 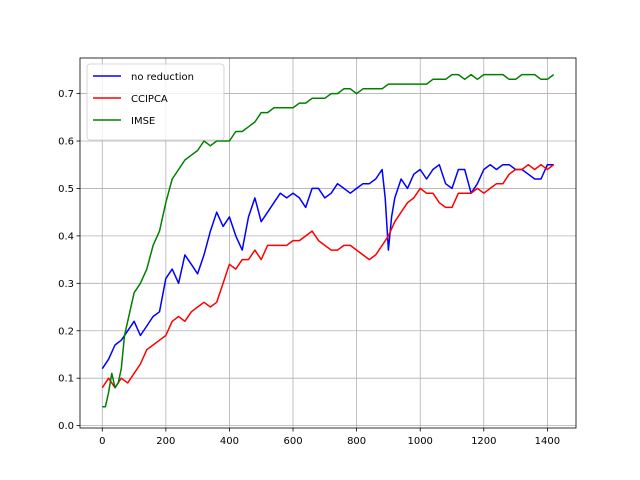 What do you see at coordinates (547, 441) in the screenshot?
I see `x-tick-label: 1400` at bounding box center [547, 441].